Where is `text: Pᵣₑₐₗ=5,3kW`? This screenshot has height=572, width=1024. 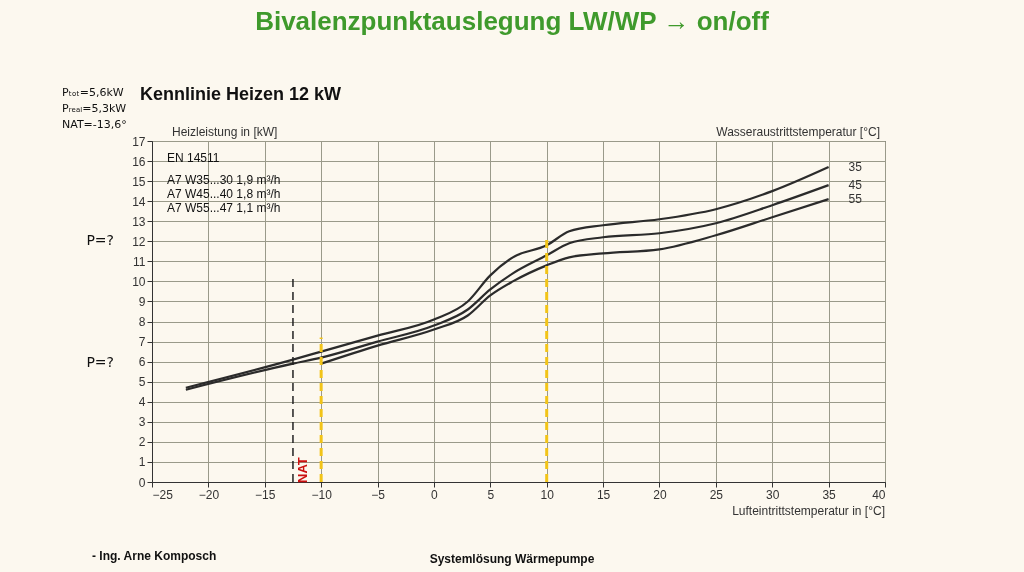
text: Pᵣₑₐₗ=5,3kW is located at coordinates (94, 108).